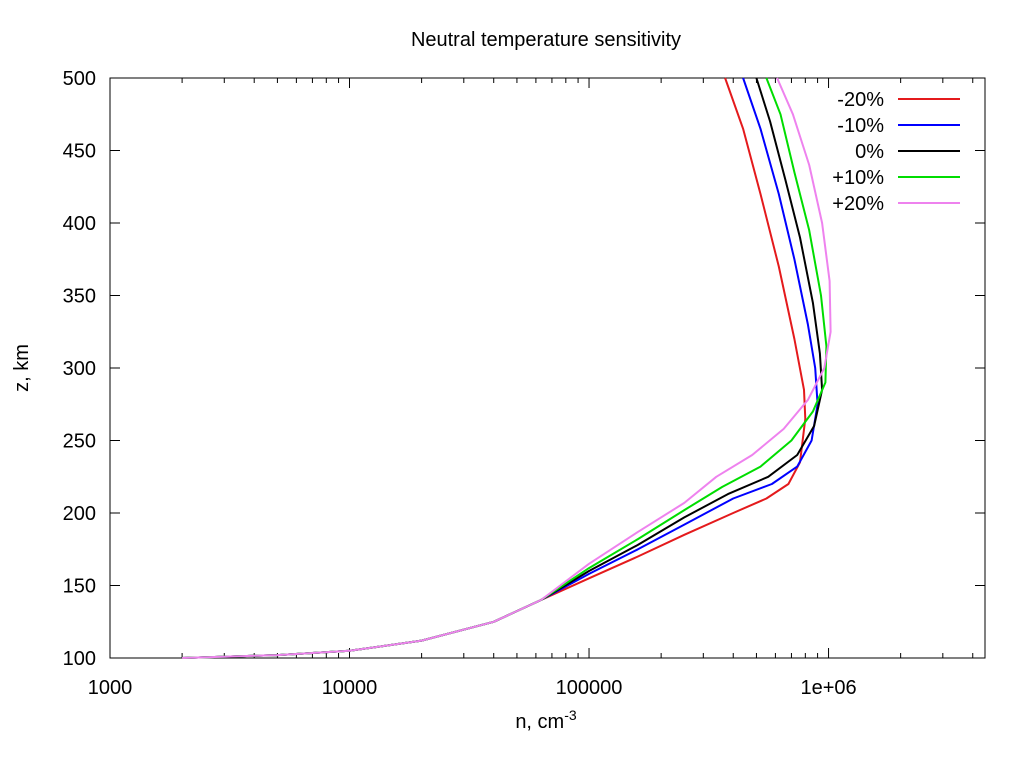 The width and height of the screenshot is (1024, 768). What do you see at coordinates (858, 204) in the screenshot?
I see `legend-label: +20%` at bounding box center [858, 204].